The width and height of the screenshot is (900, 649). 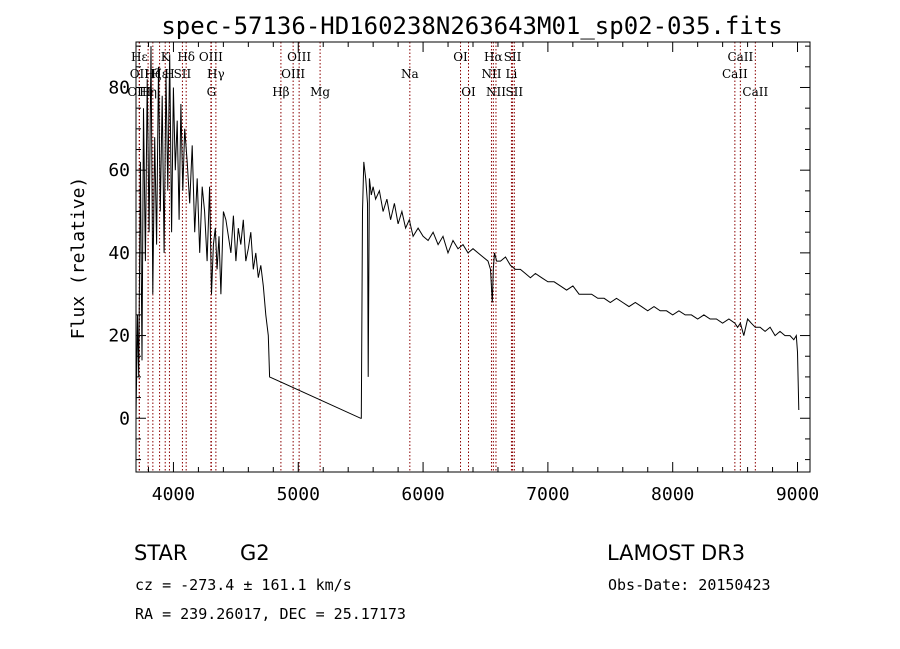 I want to click on x-tick-label: 8000, so click(x=672, y=494).